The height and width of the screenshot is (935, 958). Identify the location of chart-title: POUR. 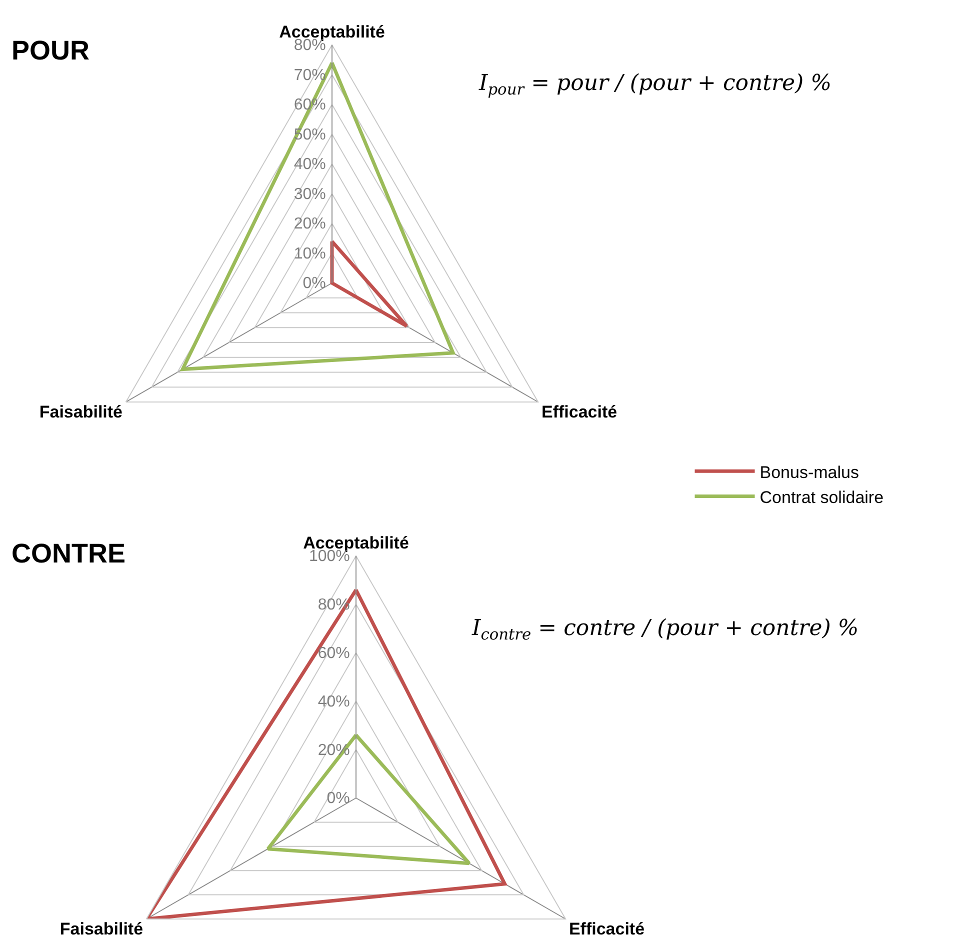
(50, 50).